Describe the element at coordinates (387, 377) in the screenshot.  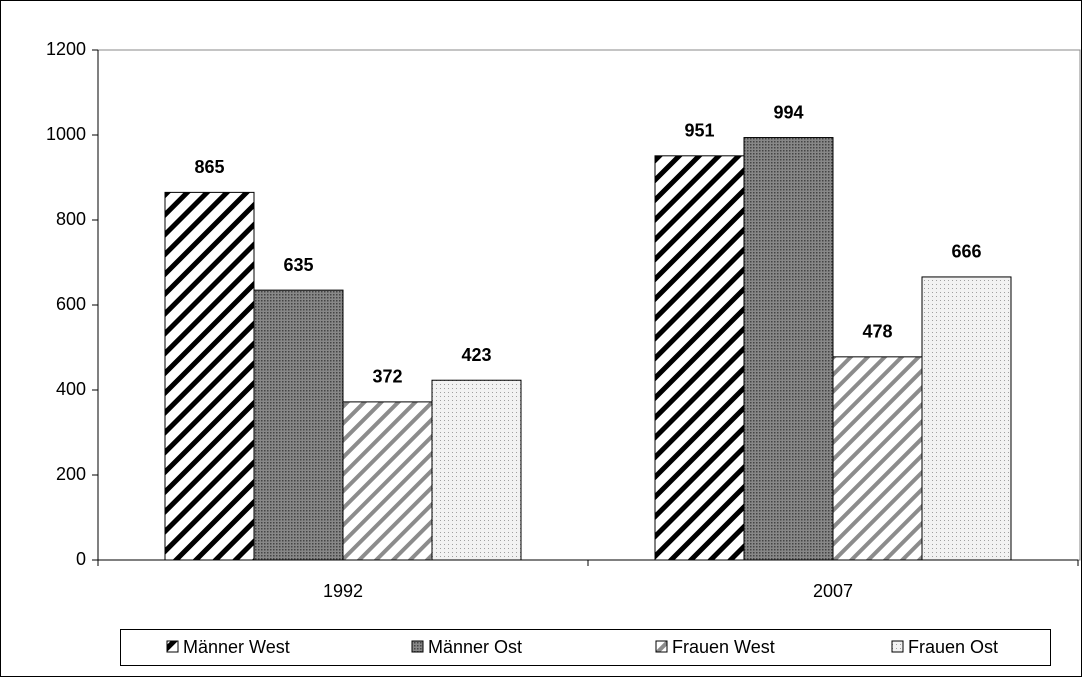
I see `value-label: 372` at that location.